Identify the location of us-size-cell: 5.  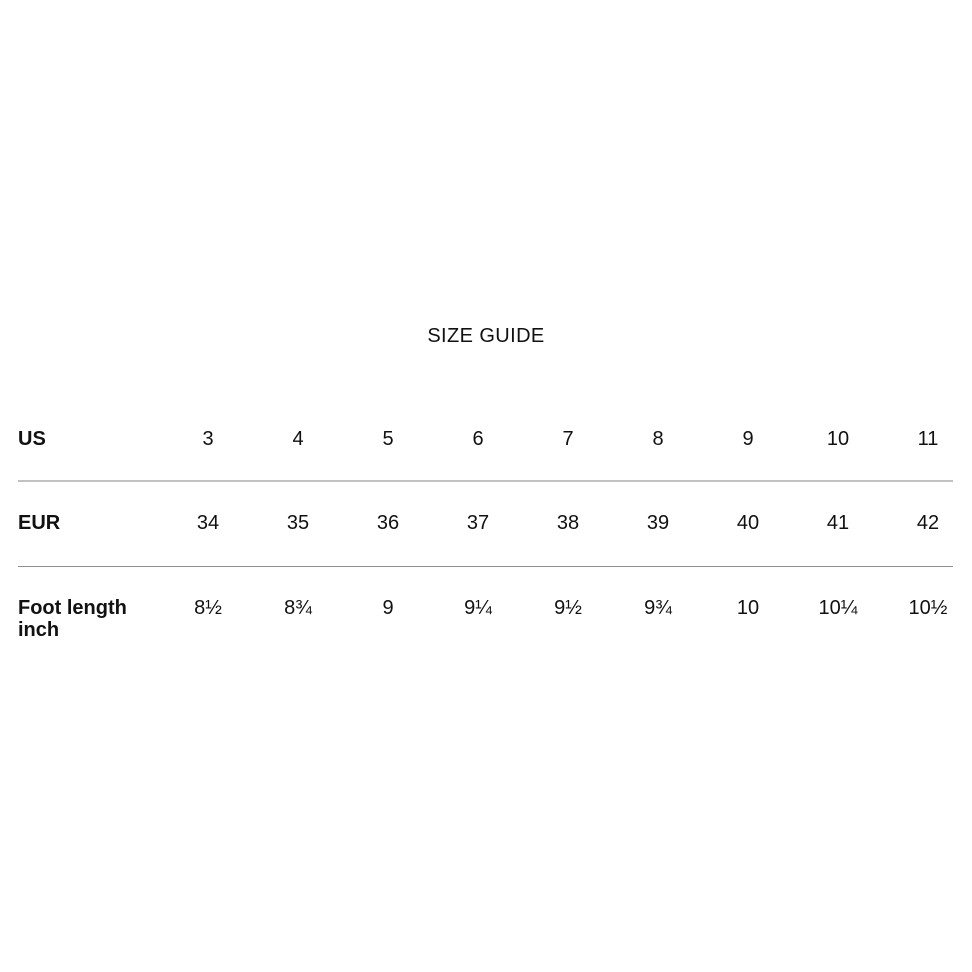
(388, 439).